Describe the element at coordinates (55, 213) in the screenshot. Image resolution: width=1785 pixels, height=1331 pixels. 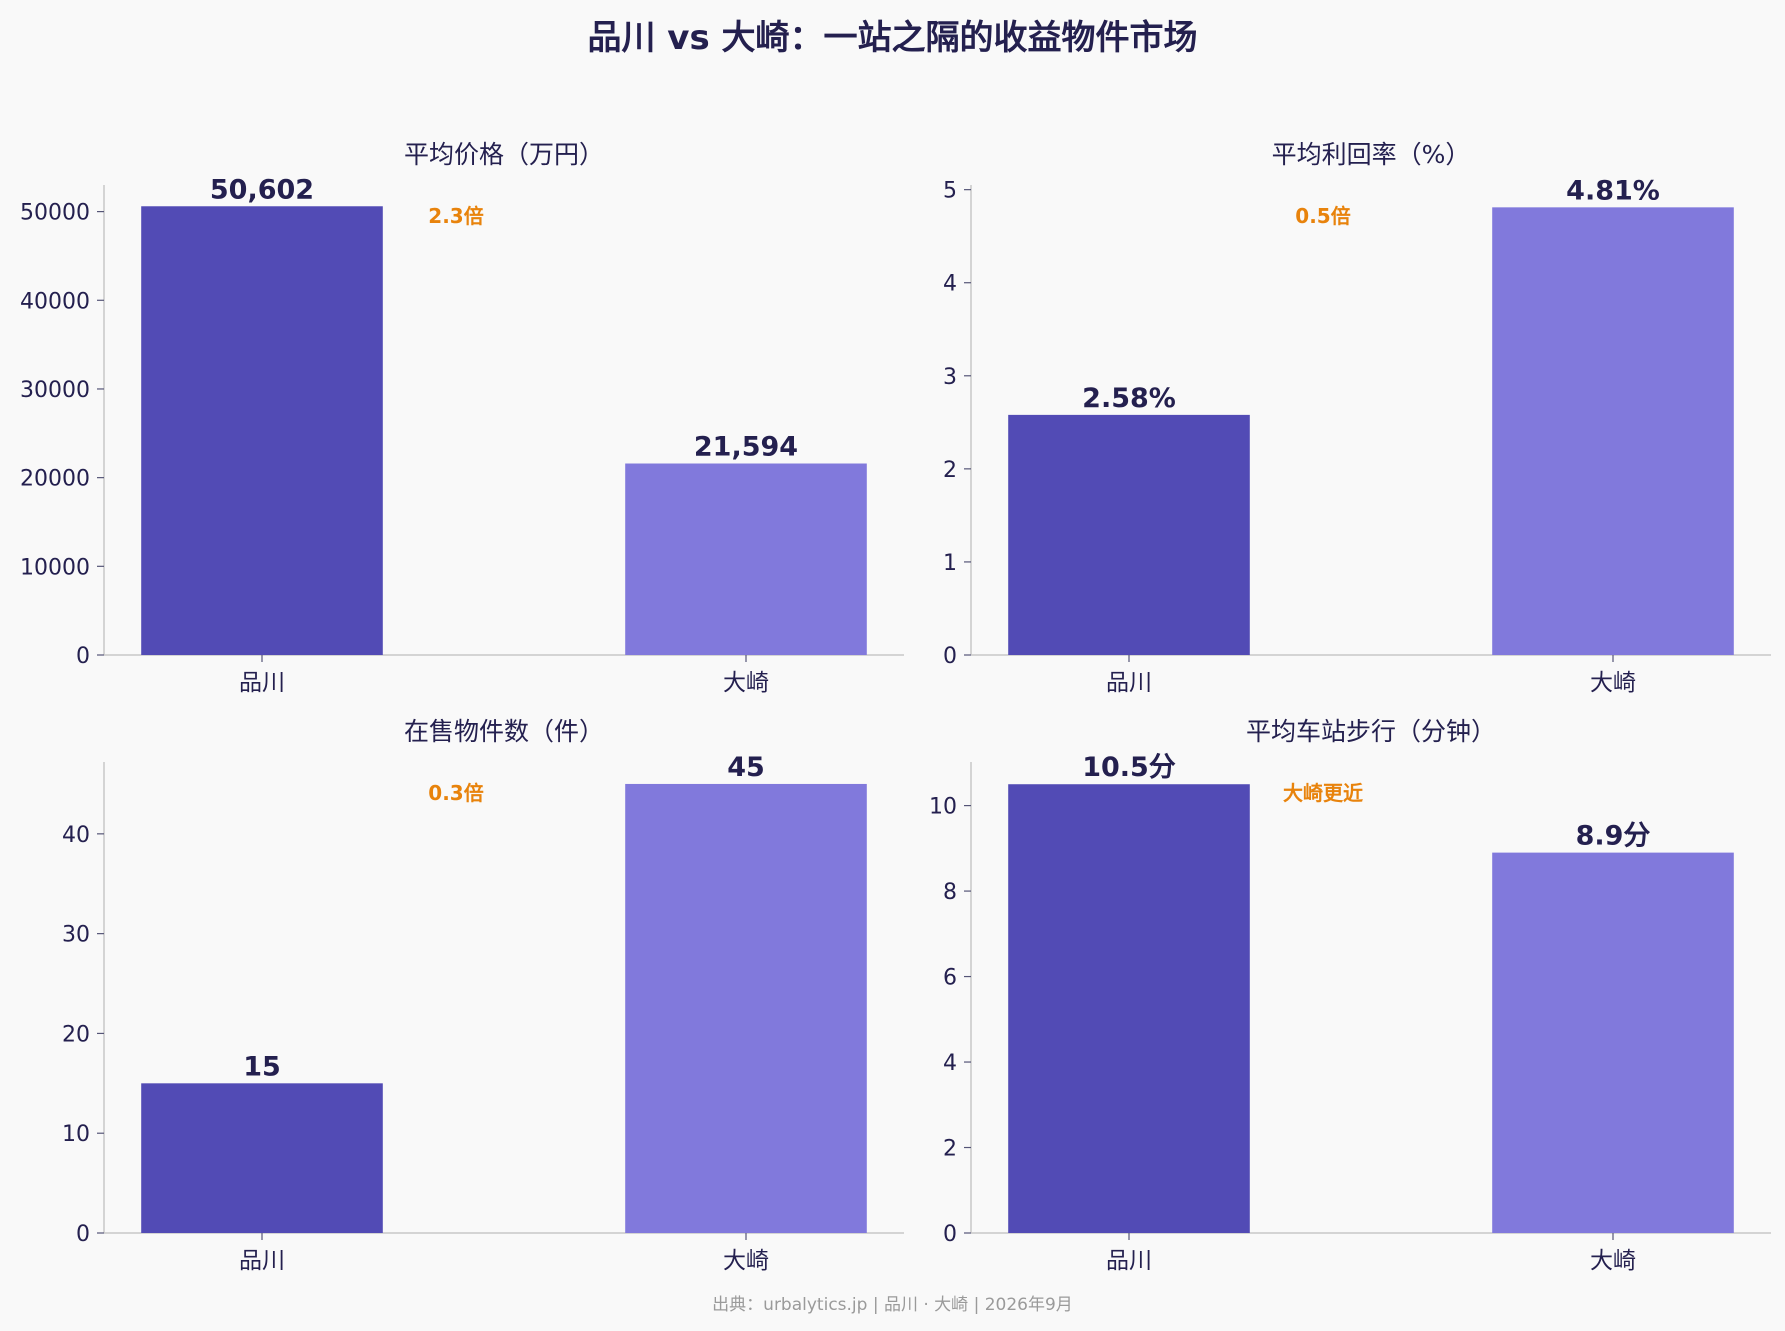
I see `y-tick-label: 50000` at that location.